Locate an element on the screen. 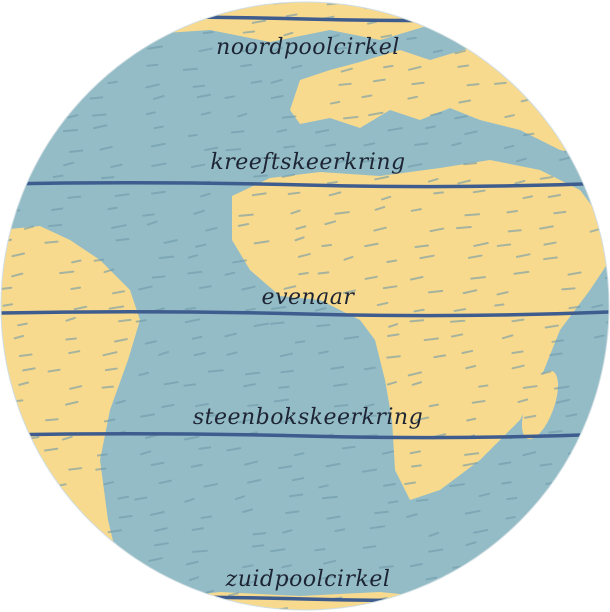  latitude-label: evenaar is located at coordinates (309, 297).